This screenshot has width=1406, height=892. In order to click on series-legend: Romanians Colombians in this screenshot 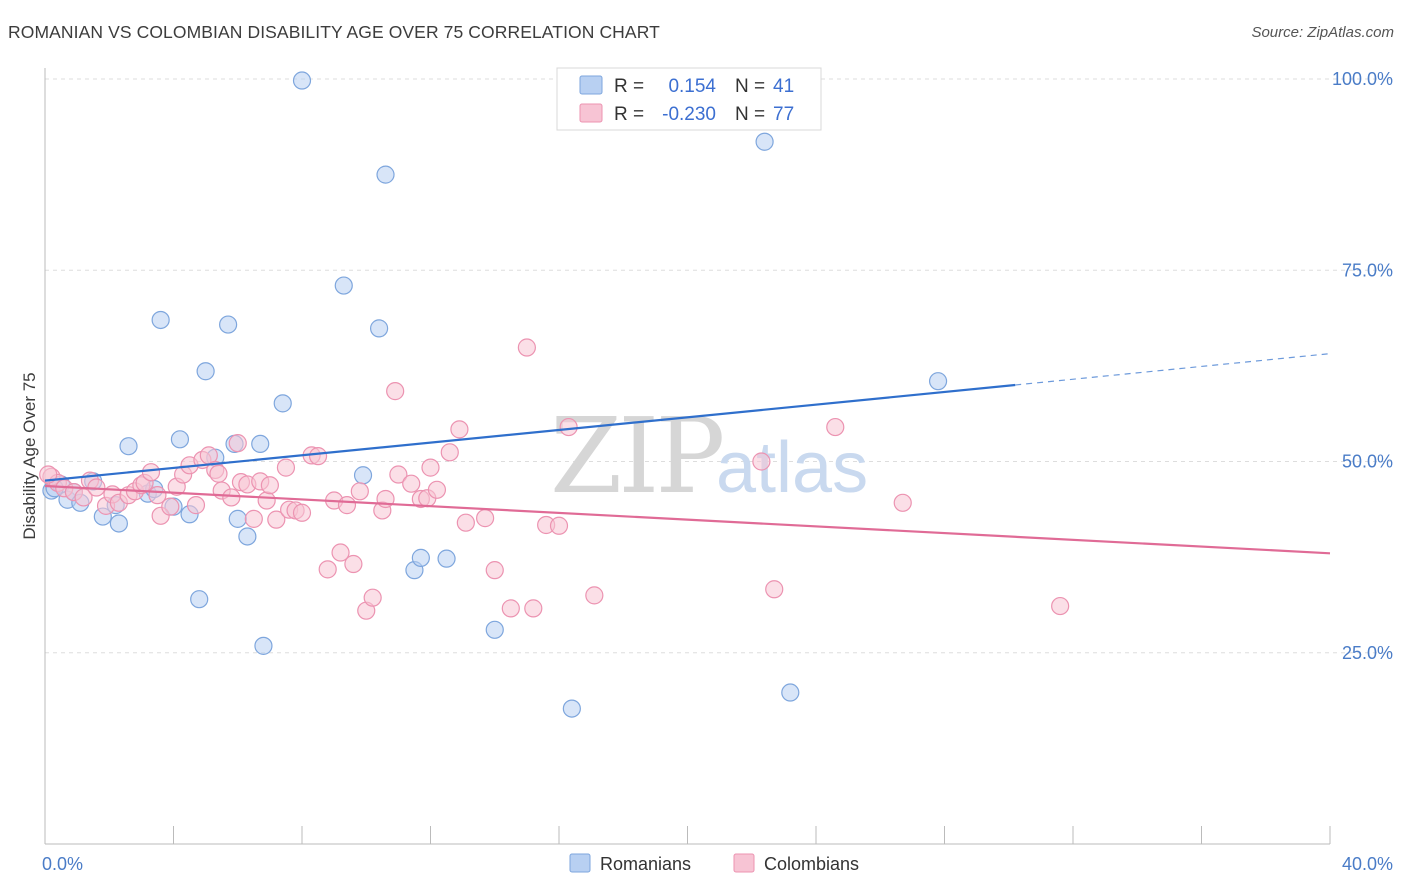, I will do `click(714, 863)`.